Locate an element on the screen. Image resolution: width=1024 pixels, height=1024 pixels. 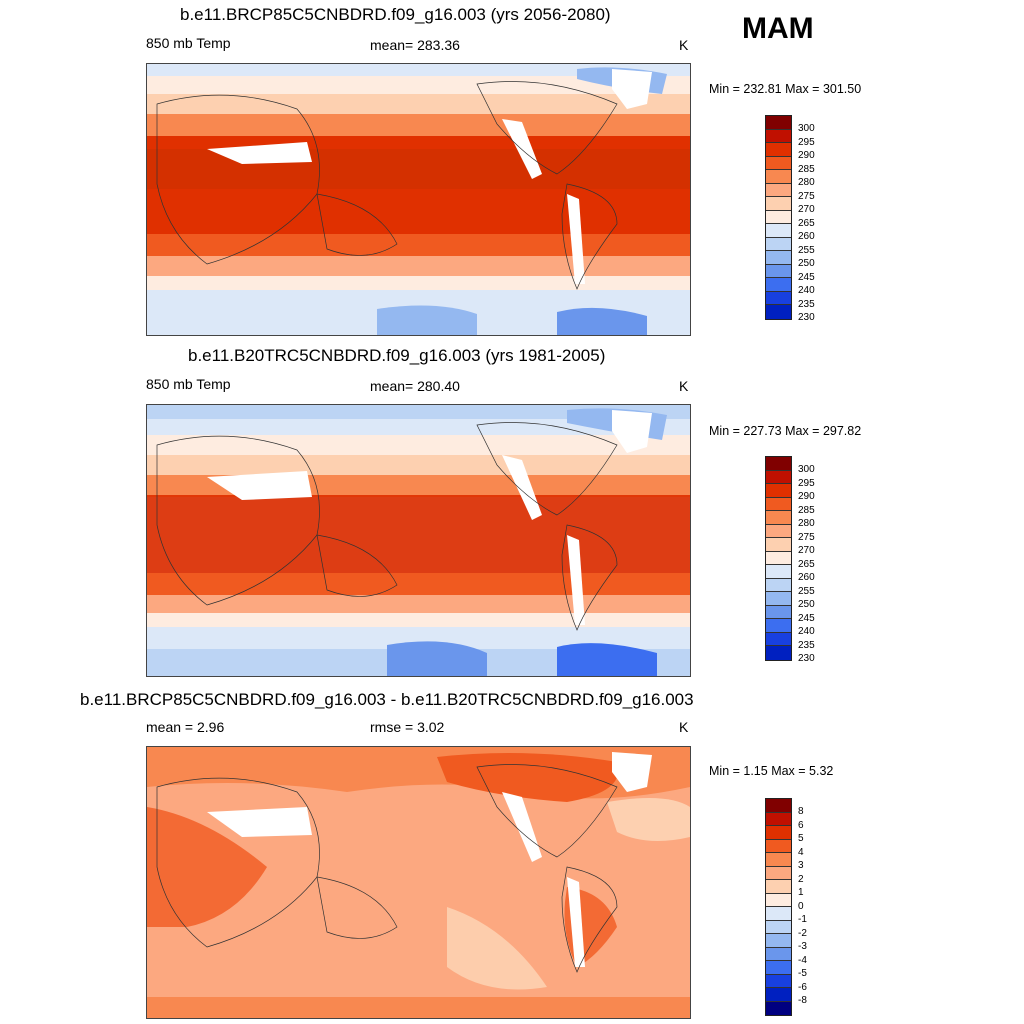
panel3-colorbar-label: -6 is located at coordinates (802, 987).